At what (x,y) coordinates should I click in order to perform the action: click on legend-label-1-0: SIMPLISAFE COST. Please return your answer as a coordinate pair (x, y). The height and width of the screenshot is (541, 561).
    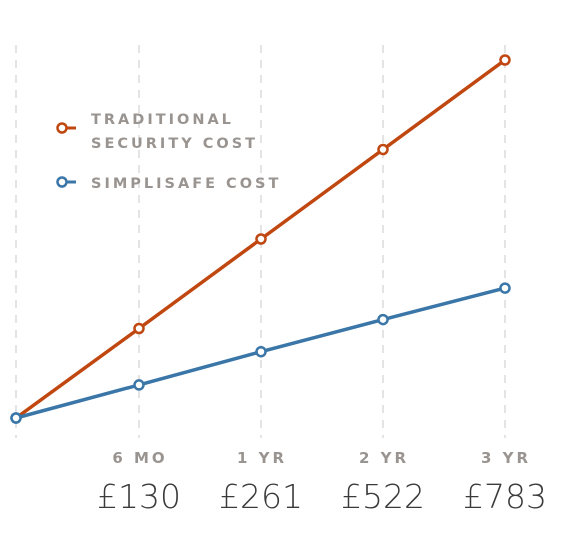
    Looking at the image, I should click on (186, 184).